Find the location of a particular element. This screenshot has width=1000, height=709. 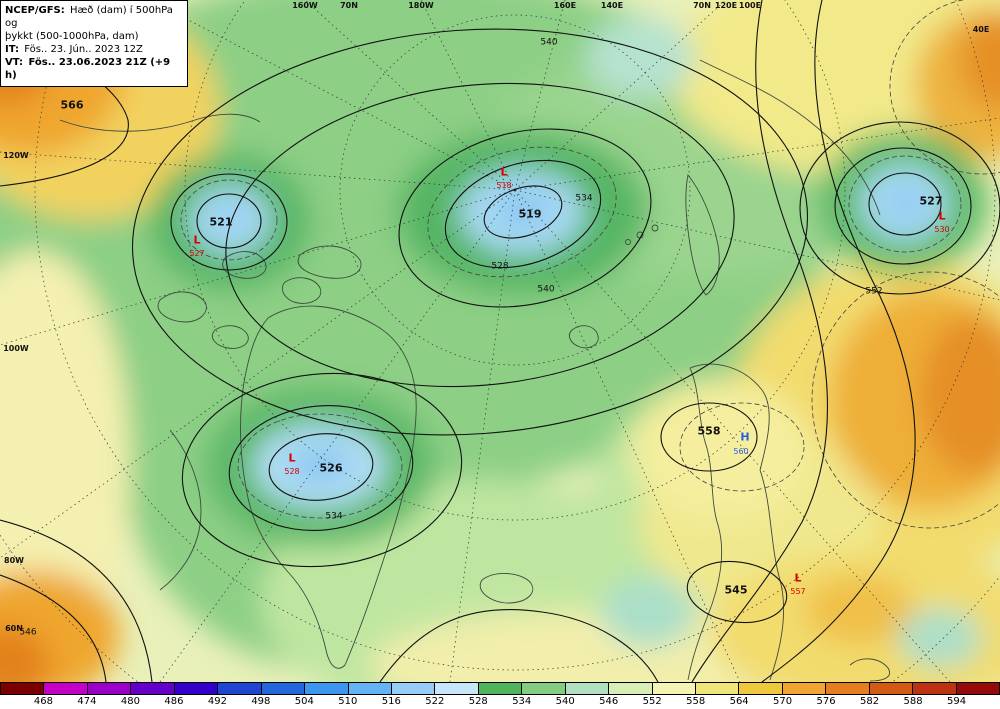

title-line1: Hæð (dam) í 500hPa og is located at coordinates (89, 17).